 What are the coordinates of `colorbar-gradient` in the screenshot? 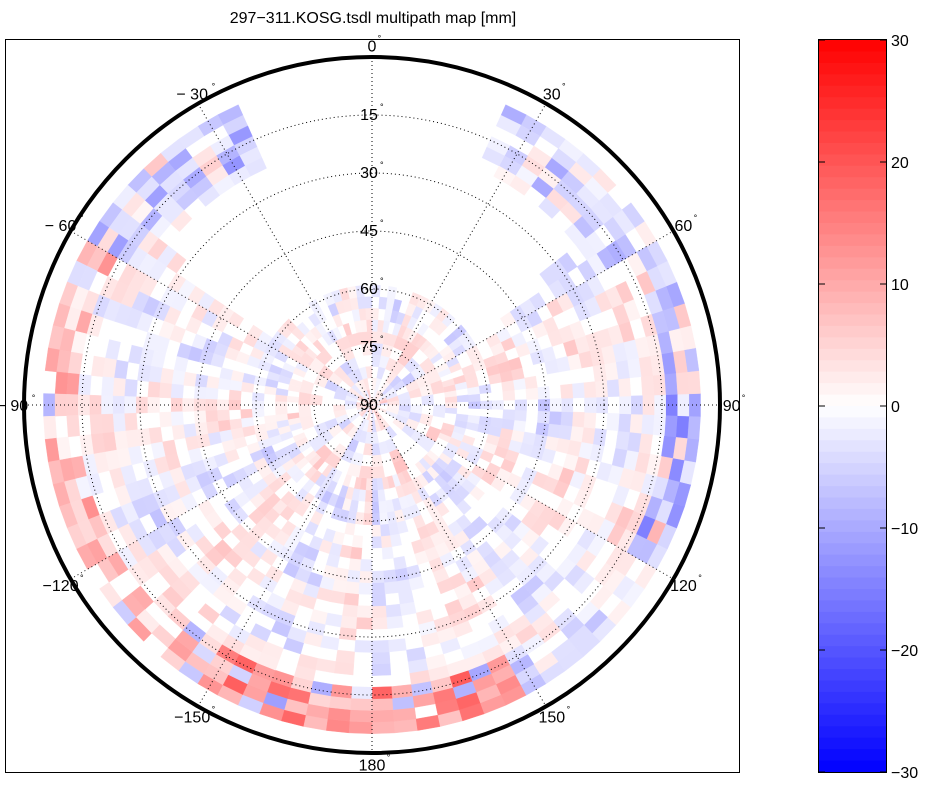 It's located at (852, 406).